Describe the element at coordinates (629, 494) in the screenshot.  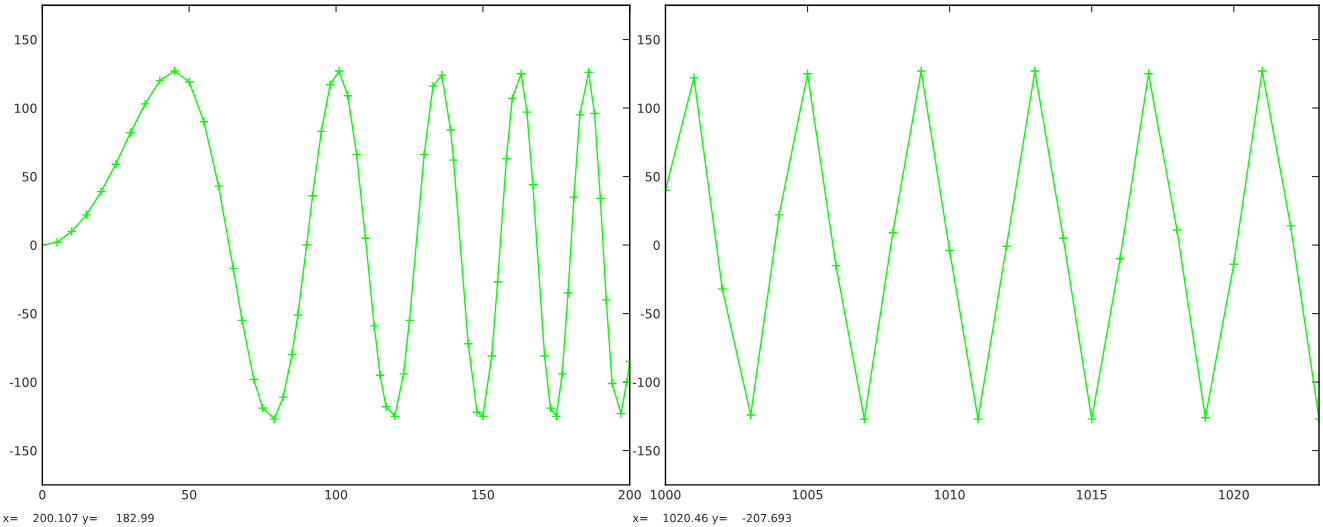
I see `x-tick-label: 200` at that location.